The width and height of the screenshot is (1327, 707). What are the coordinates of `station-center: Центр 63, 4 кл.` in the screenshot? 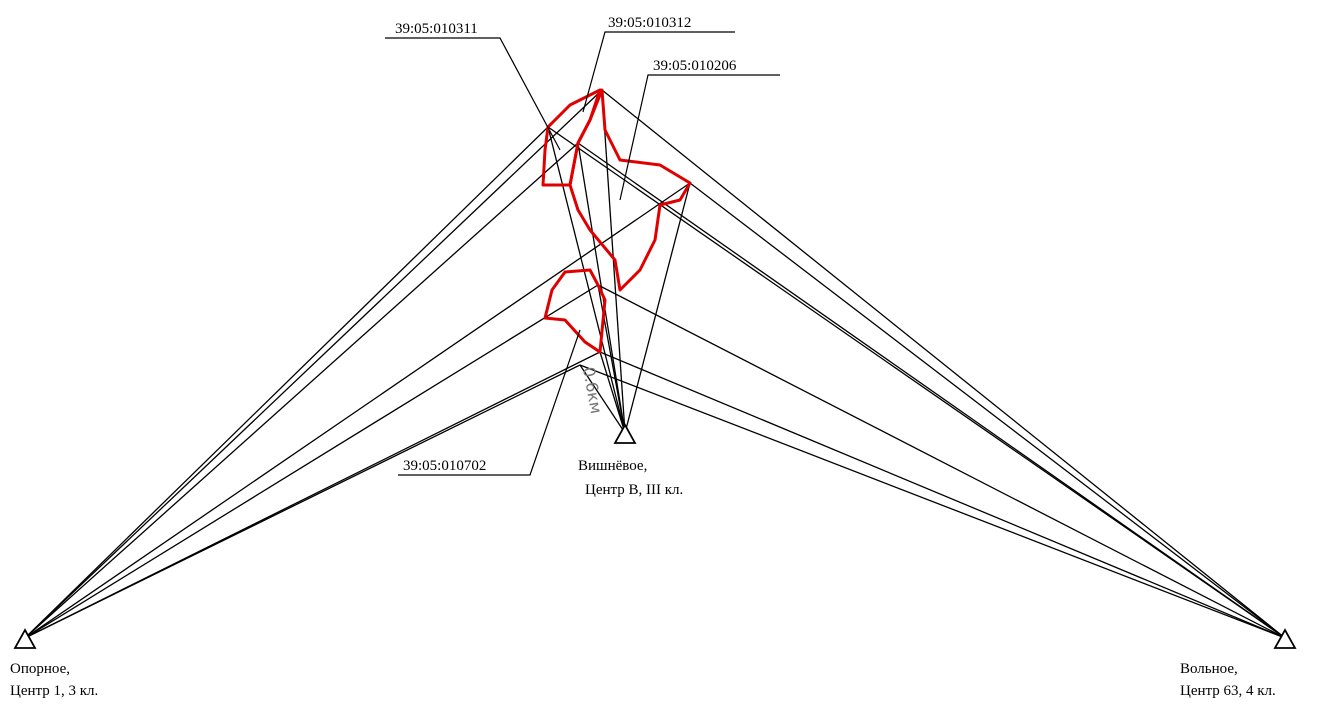 It's located at (1228, 691).